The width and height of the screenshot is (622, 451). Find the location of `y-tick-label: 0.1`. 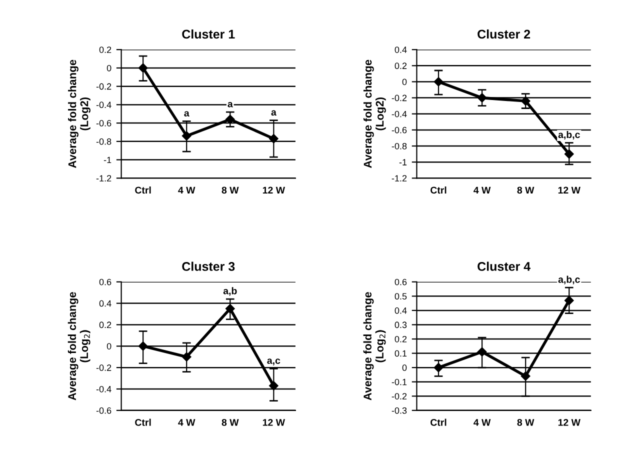

y-tick-label: 0.1 is located at coordinates (400, 353).